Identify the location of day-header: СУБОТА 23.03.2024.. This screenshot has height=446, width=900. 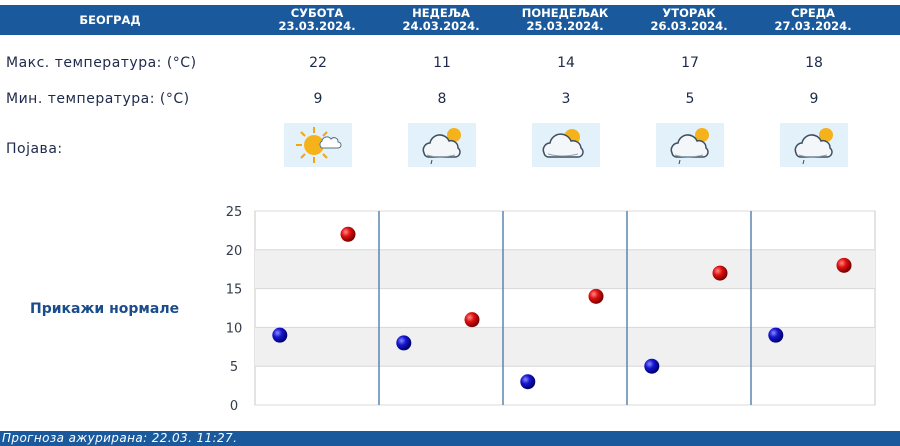
(317, 21).